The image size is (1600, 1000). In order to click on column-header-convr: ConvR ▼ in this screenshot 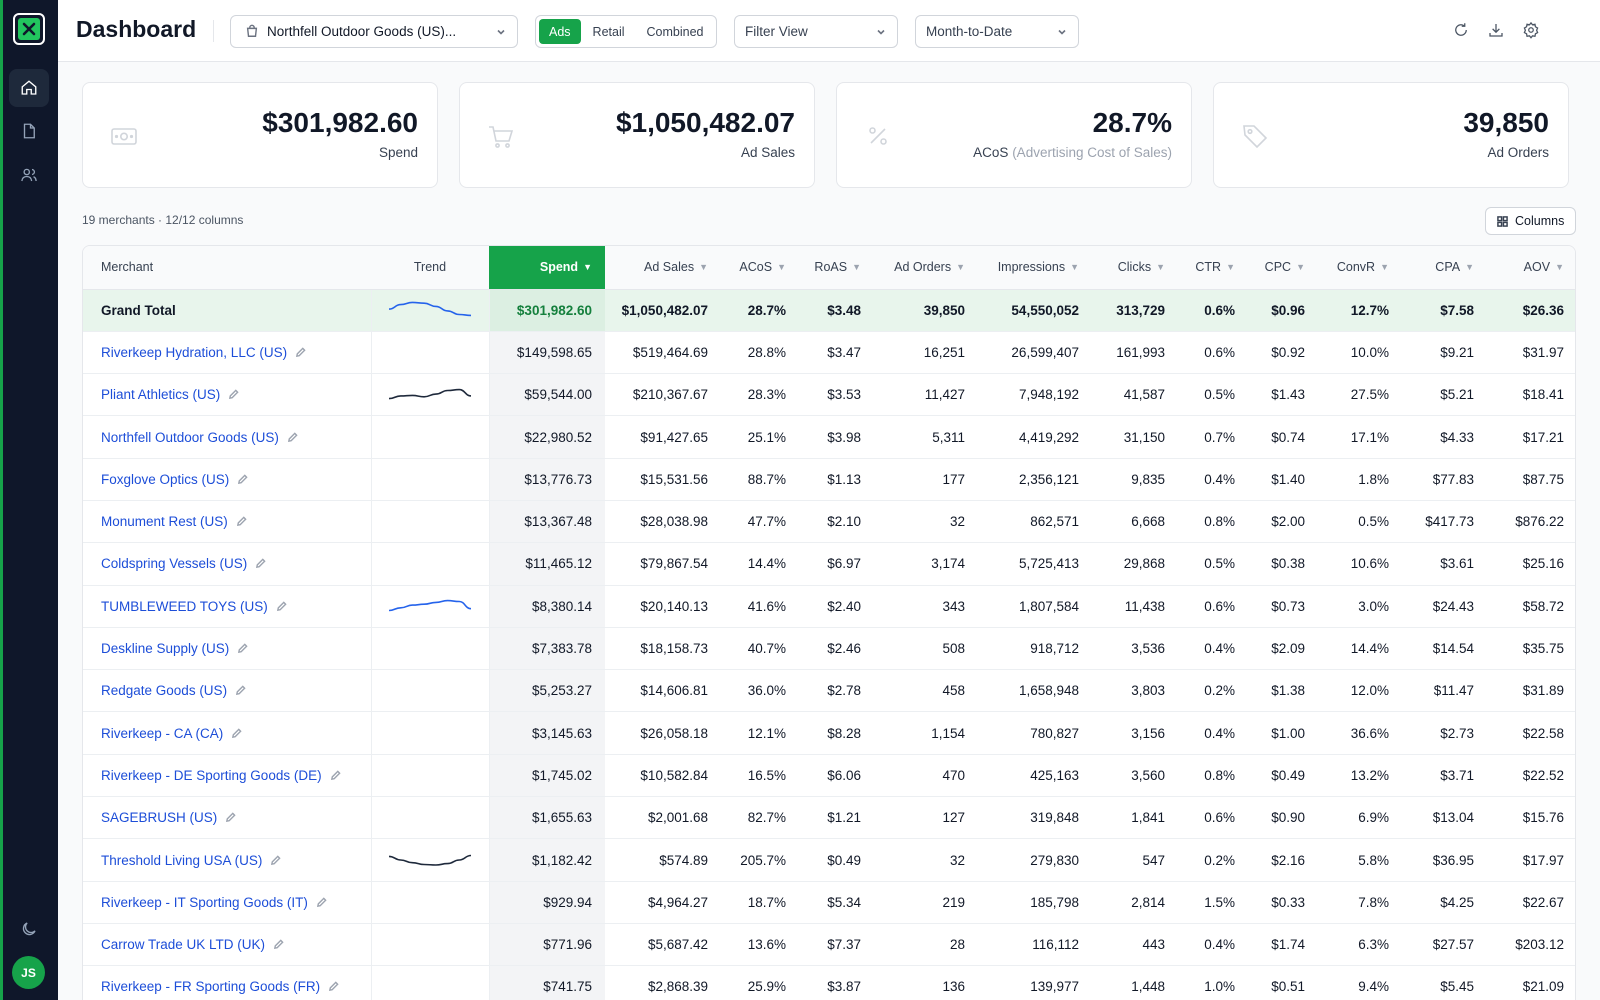, I will do `click(1360, 268)`.